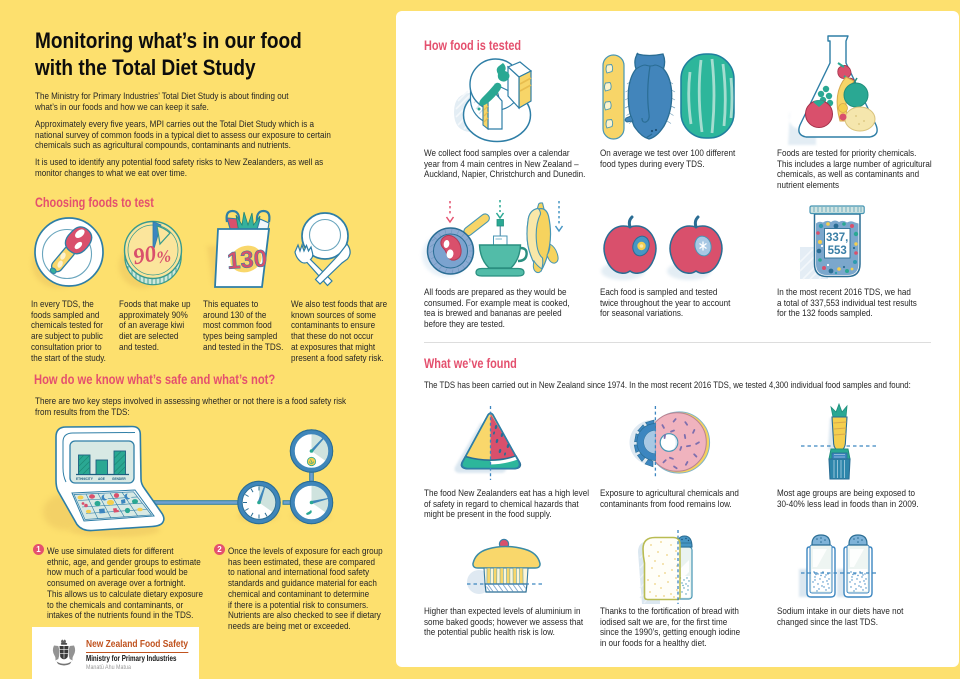 The width and height of the screenshot is (960, 679). What do you see at coordinates (101, 479) in the screenshot?
I see `svg-text: AGE` at bounding box center [101, 479].